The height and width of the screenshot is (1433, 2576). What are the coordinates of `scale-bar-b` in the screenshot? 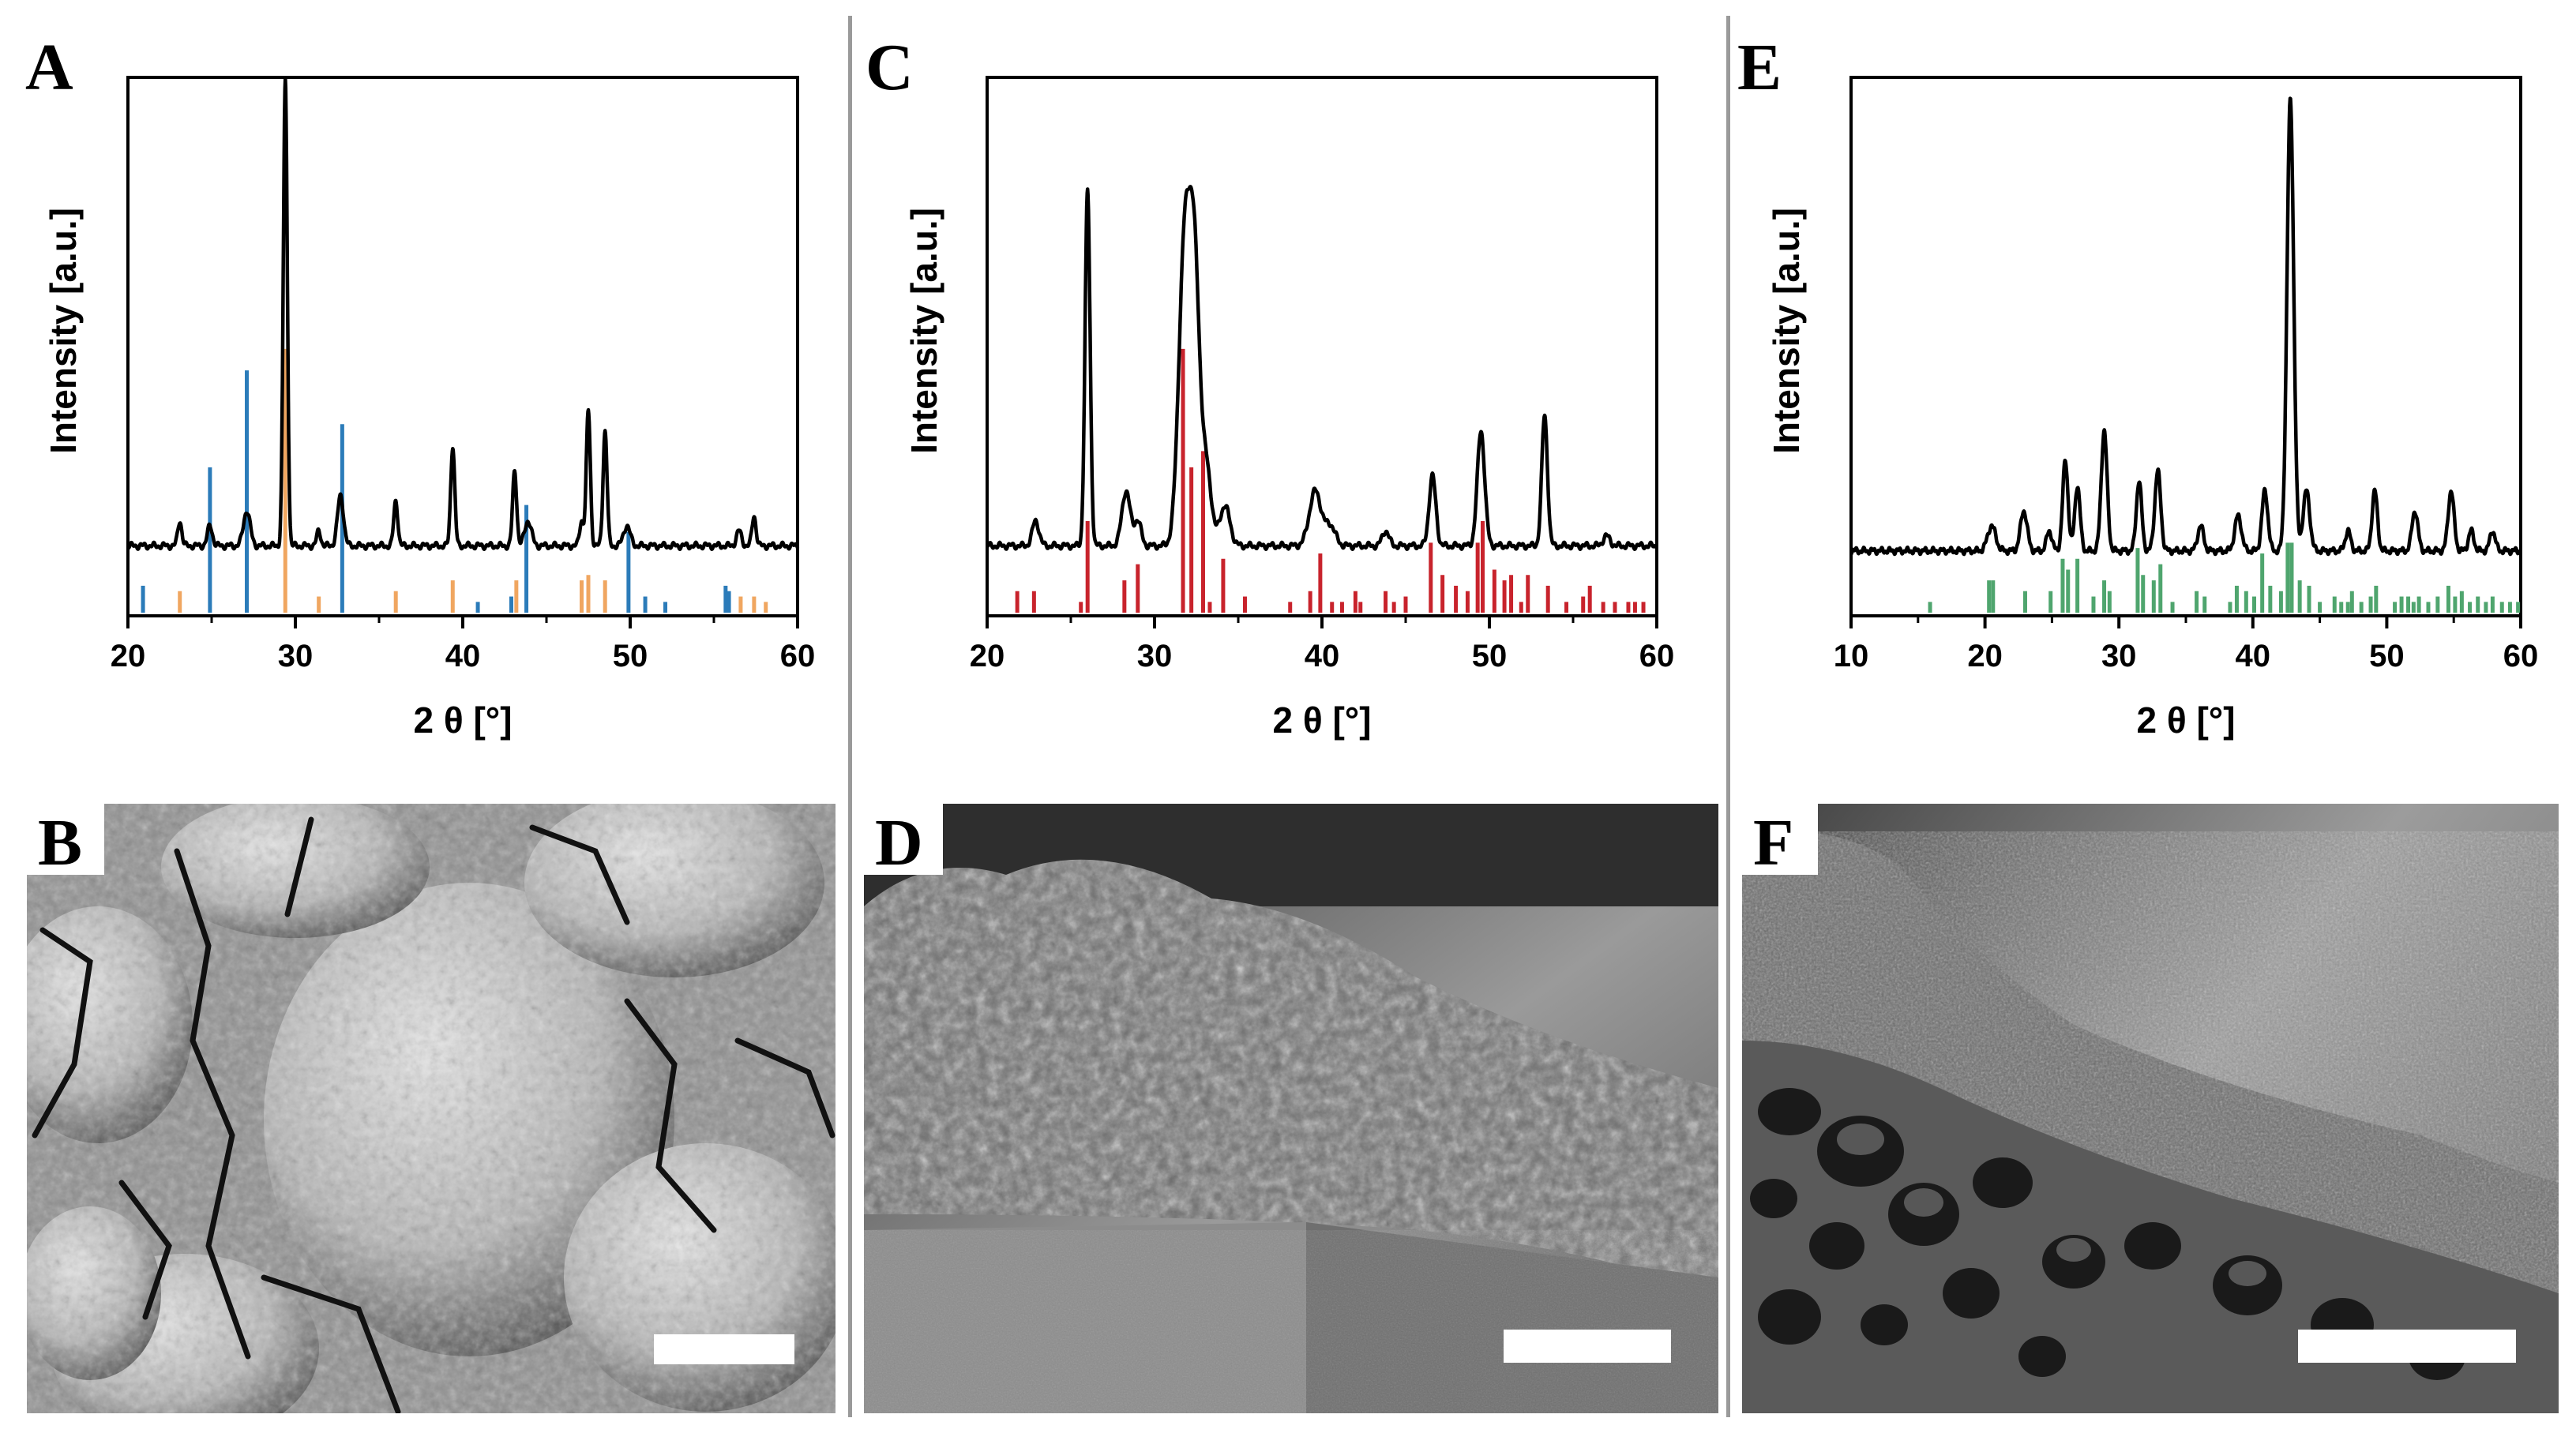 It's located at (724, 1349).